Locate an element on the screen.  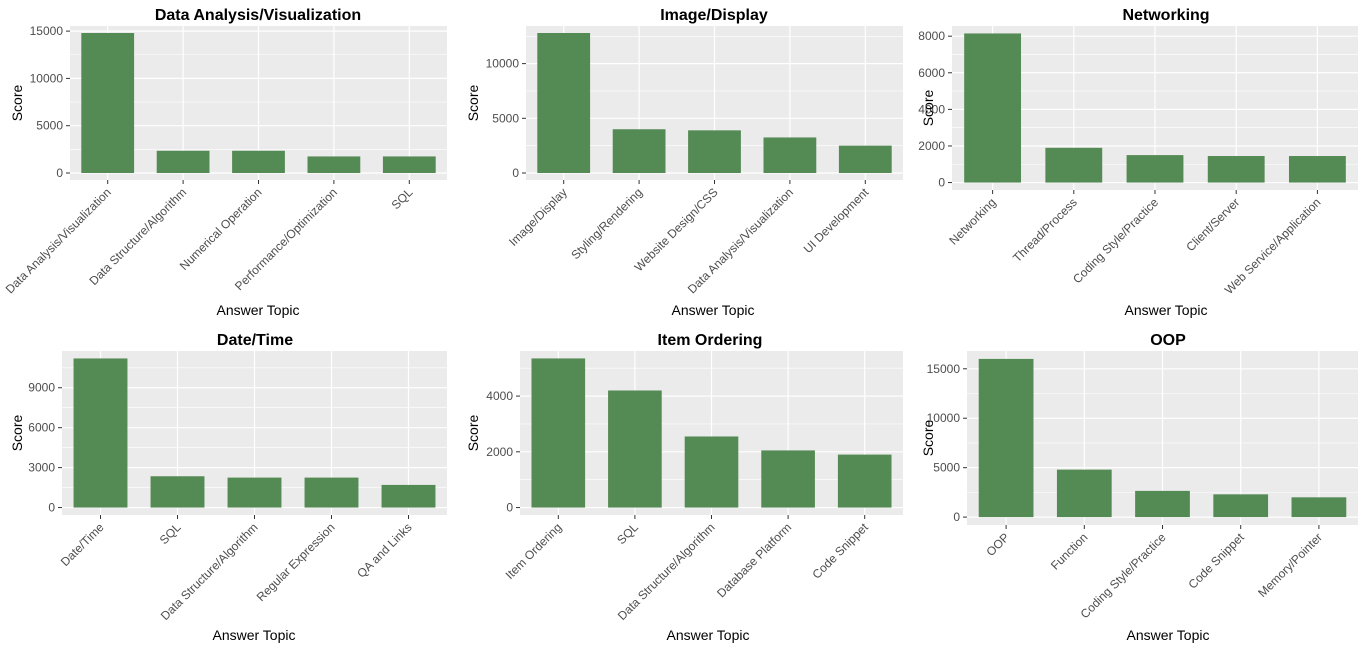
y-tick-label: 9000 is located at coordinates (41, 388).